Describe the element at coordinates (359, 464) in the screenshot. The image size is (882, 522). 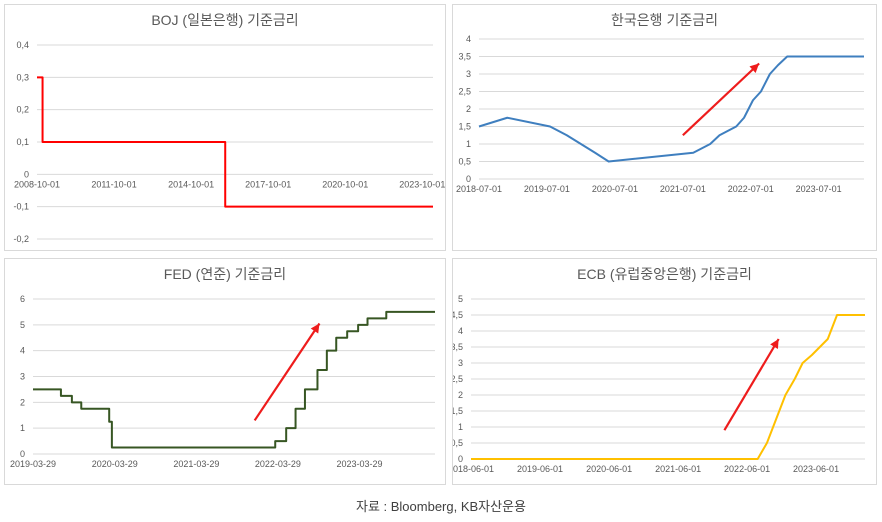
I see `x-tick-label: 2023-03-29` at that location.